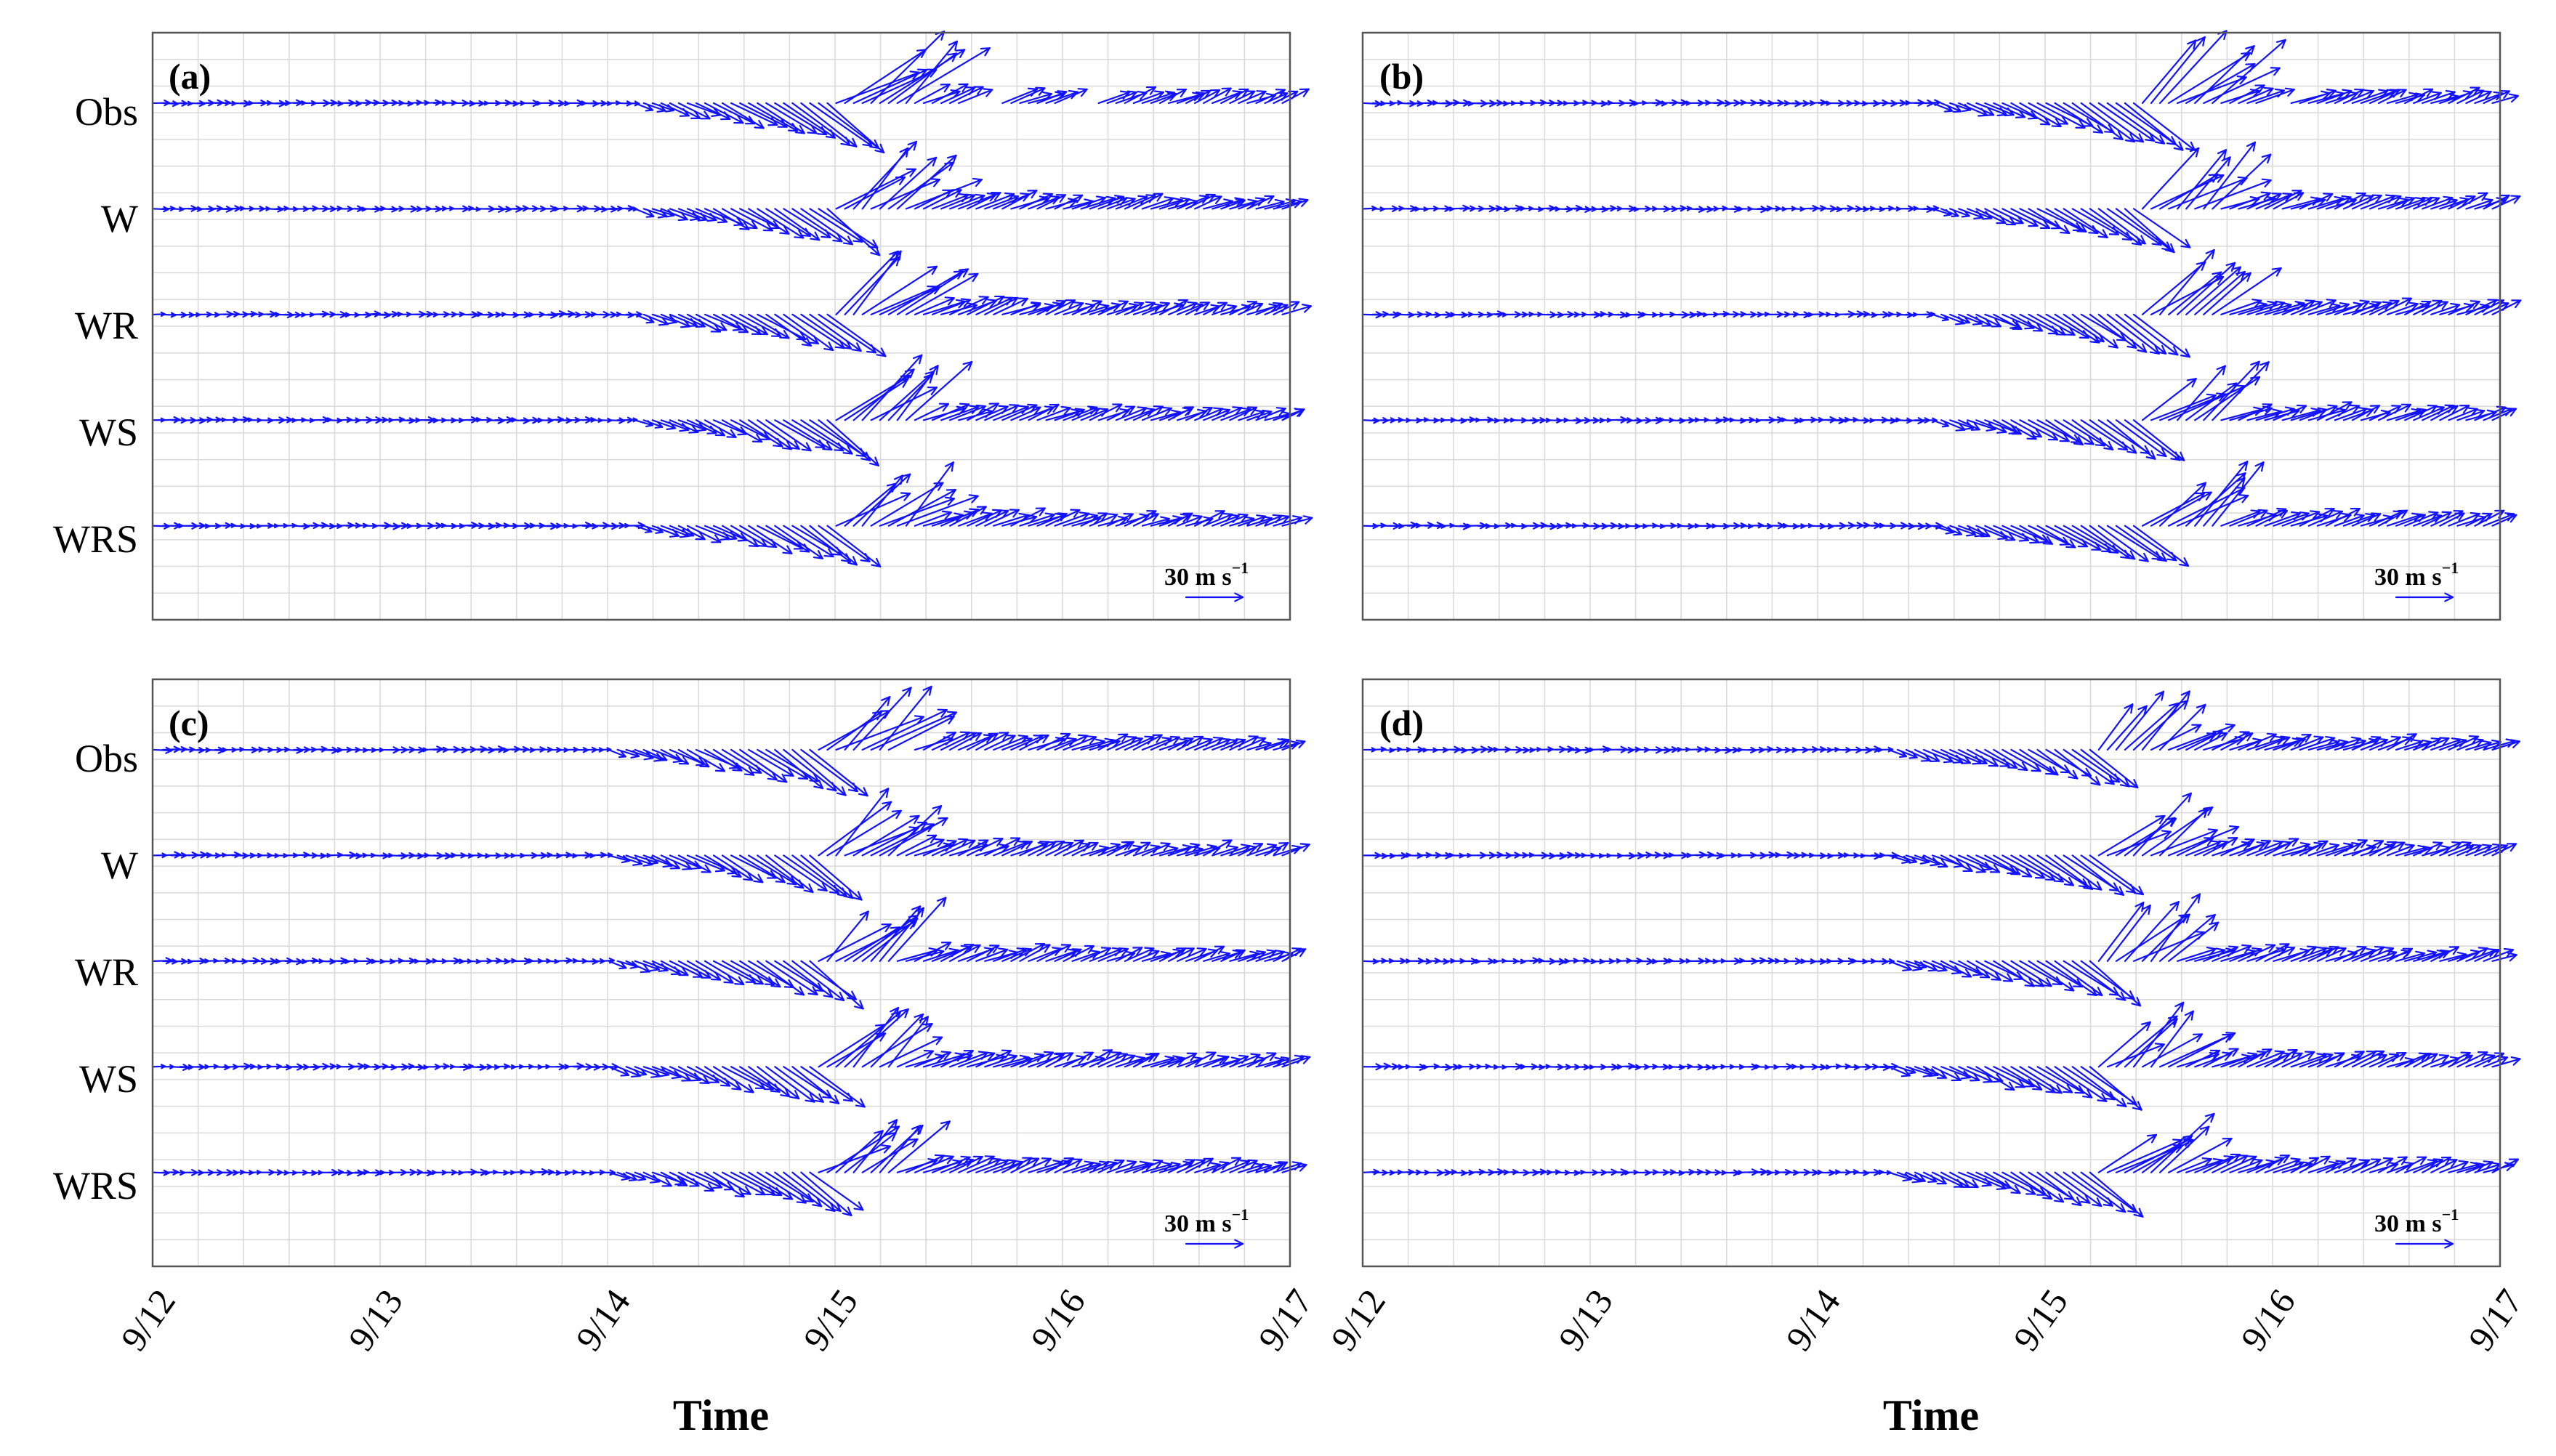 Image resolution: width=2556 pixels, height=1456 pixels. What do you see at coordinates (2495, 1320) in the screenshot?
I see `x-tick-label: 9/17` at bounding box center [2495, 1320].